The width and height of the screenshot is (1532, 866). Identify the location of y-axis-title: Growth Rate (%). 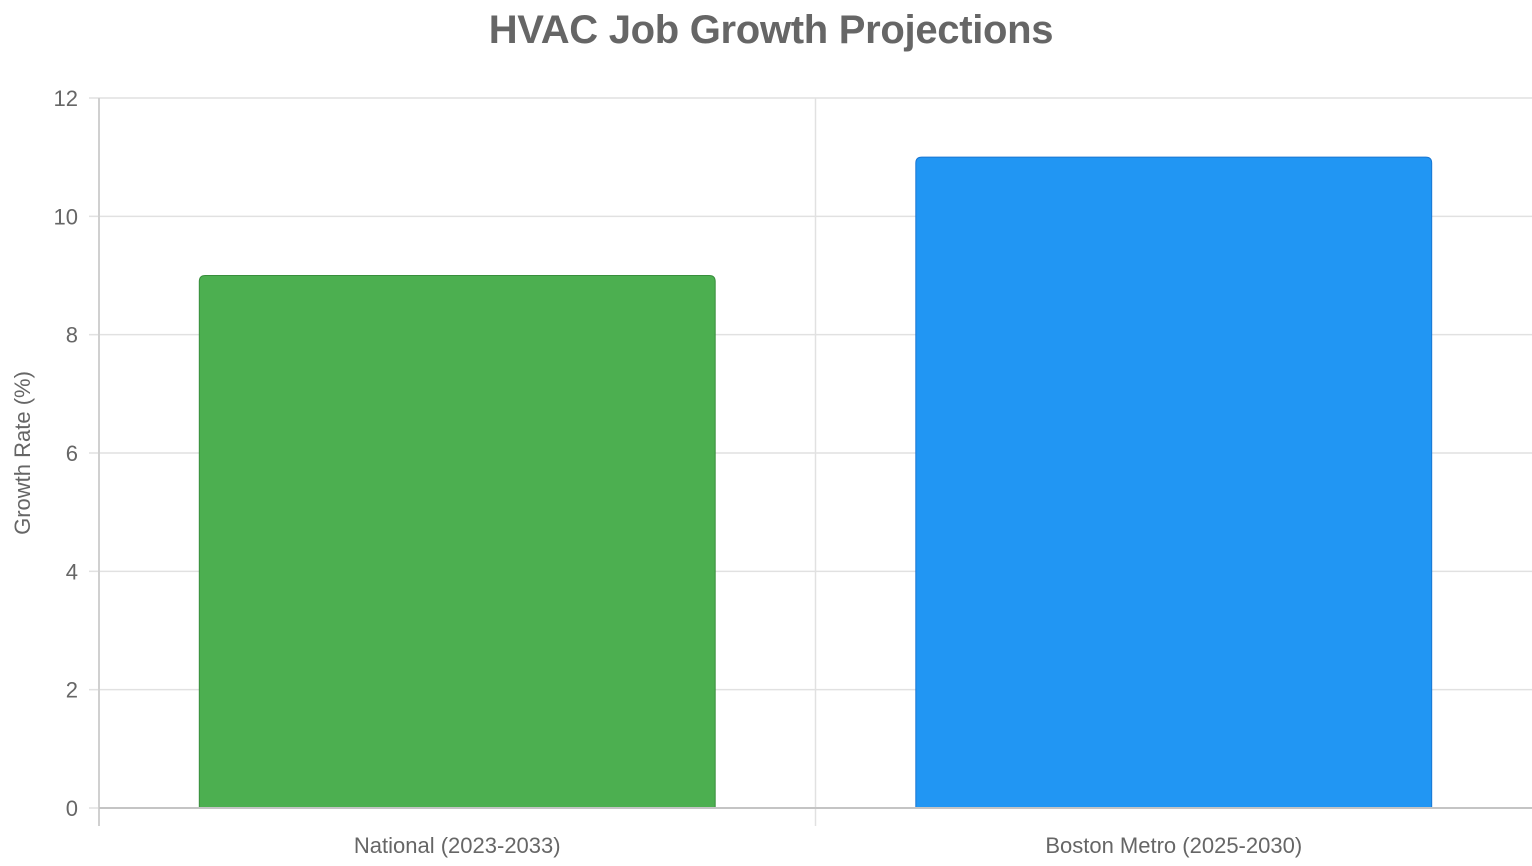
(22, 453).